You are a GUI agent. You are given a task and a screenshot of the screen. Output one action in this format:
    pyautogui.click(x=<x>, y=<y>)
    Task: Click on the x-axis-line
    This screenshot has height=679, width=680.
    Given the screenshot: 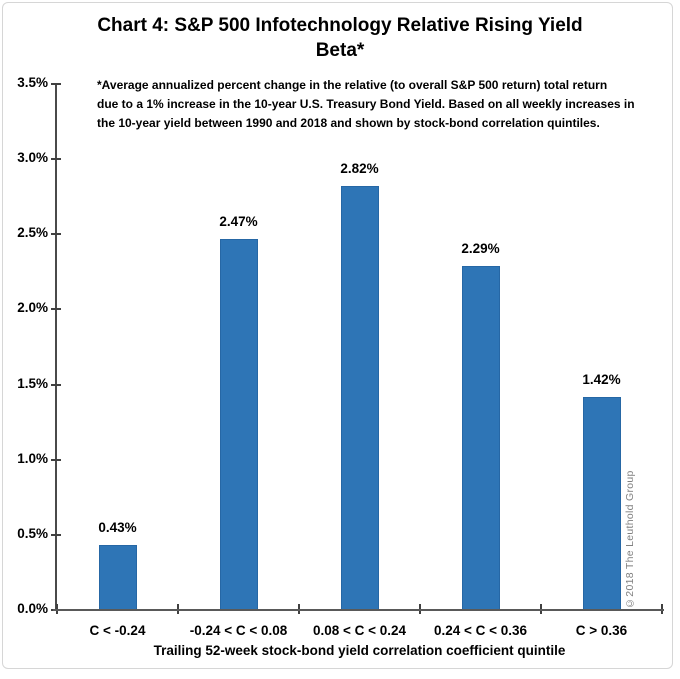 What is the action you would take?
    pyautogui.click(x=358, y=610)
    